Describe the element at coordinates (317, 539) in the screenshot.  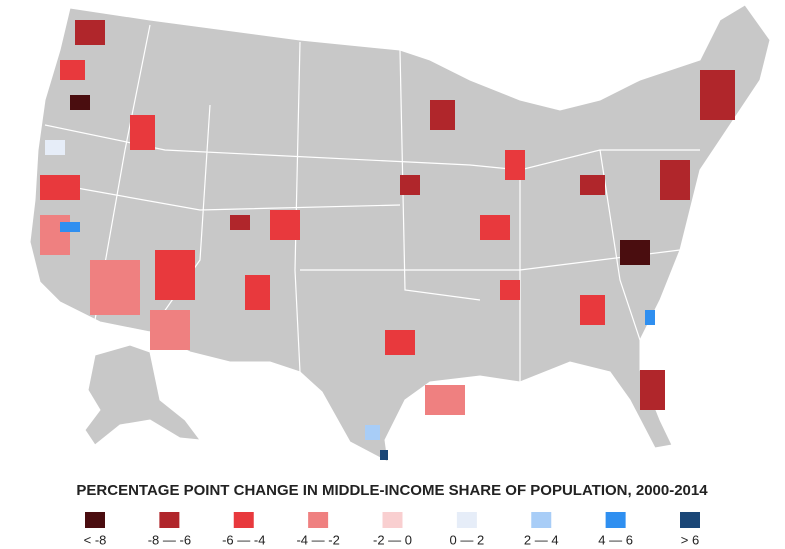
I see `legend-label: -4 — -2` at that location.